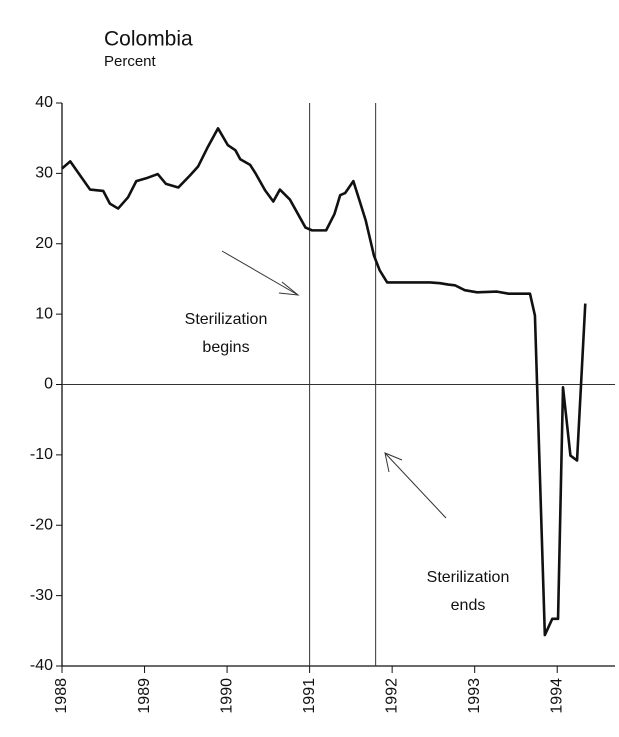 The width and height of the screenshot is (619, 737). What do you see at coordinates (44, 313) in the screenshot?
I see `y-tick-label: 10` at bounding box center [44, 313].